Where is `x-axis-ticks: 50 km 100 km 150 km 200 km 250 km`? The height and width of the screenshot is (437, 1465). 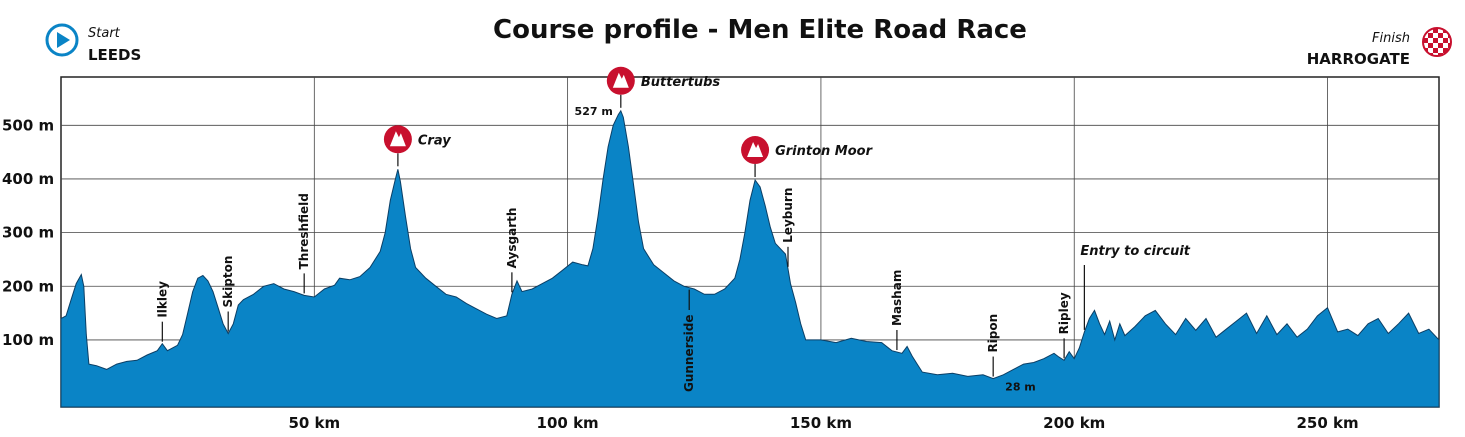 x-axis-ticks: 50 km 100 km 150 km 200 km 250 km is located at coordinates (823, 423).